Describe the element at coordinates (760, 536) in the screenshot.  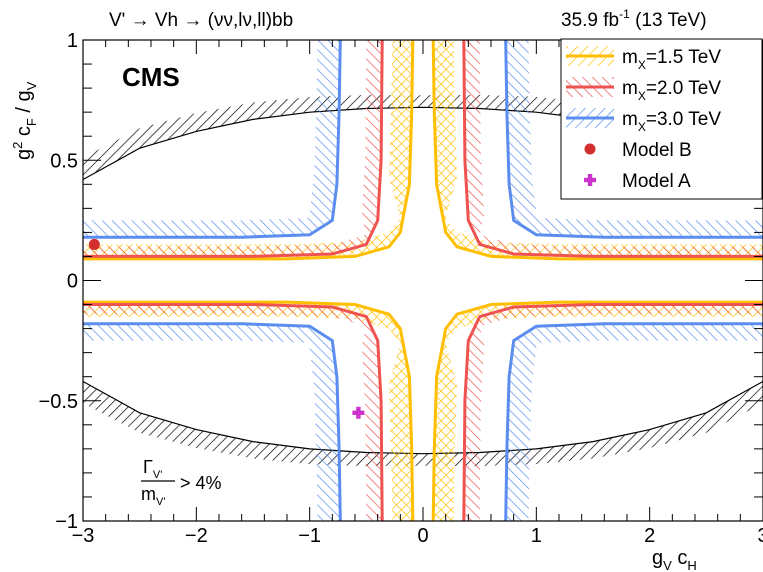
I see `x-tick-label: 3` at that location.